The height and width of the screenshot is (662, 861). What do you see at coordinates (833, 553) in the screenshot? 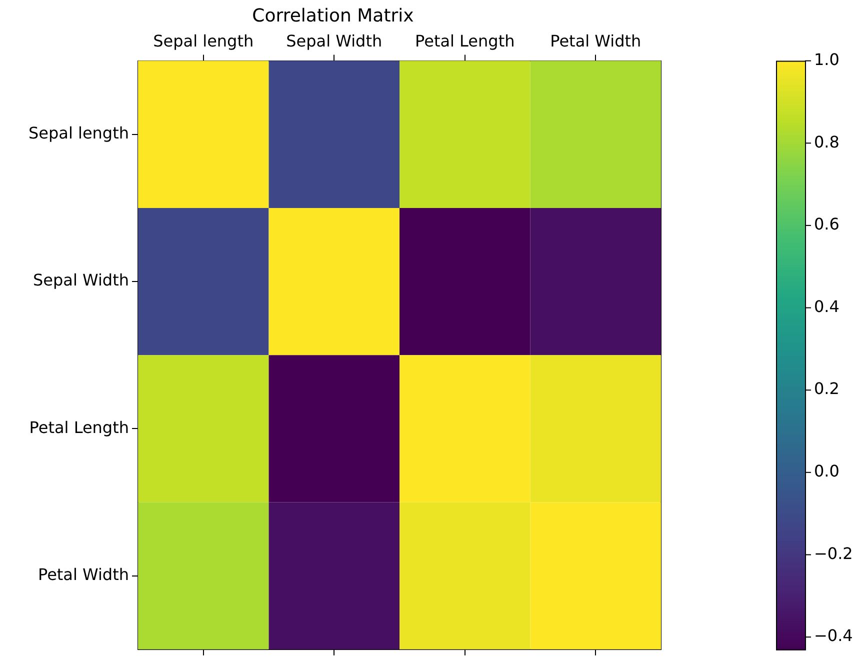
I see `color-bar-label: −0.2` at bounding box center [833, 553].